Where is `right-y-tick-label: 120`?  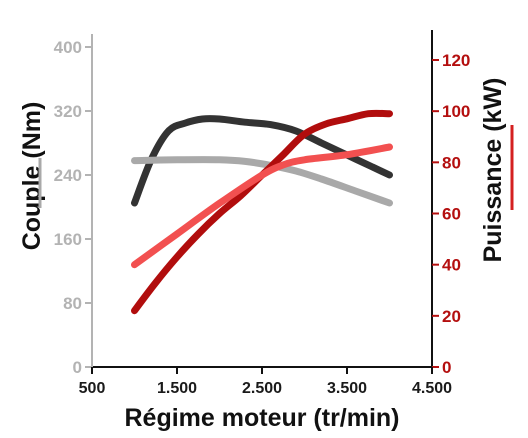 right-y-tick-label: 120 is located at coordinates (456, 60).